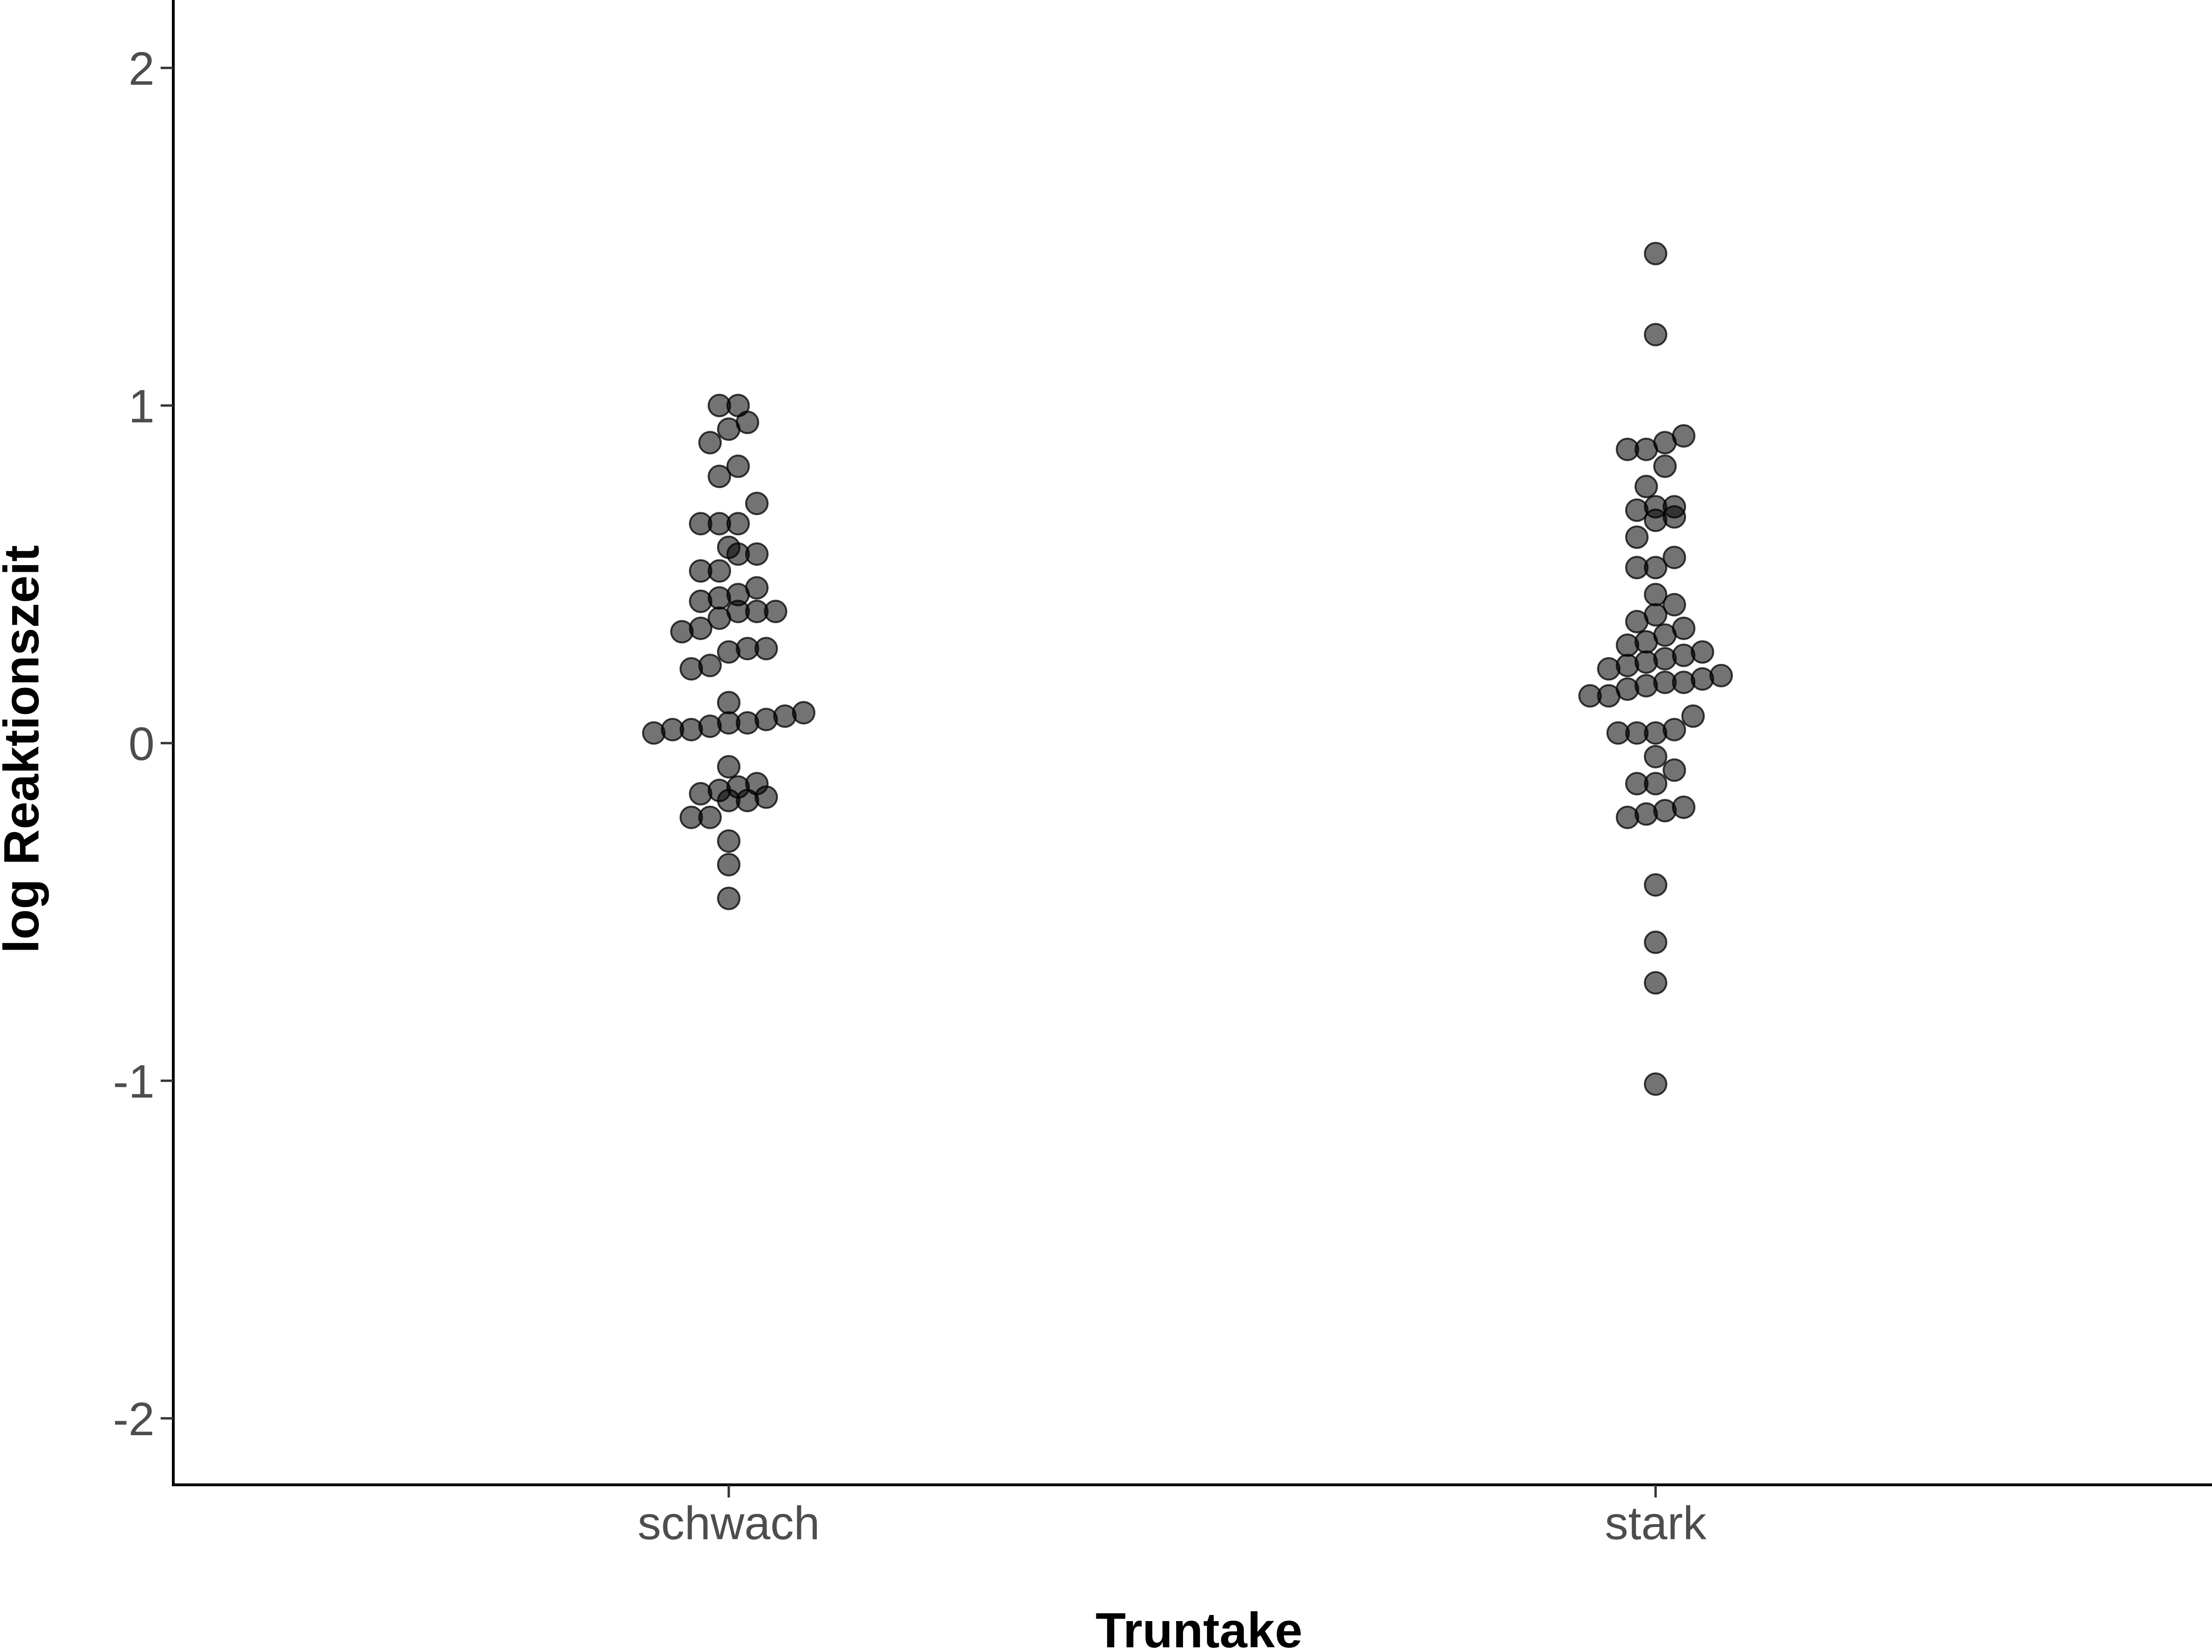 The image size is (2212, 1652). What do you see at coordinates (134, 1419) in the screenshot?
I see `y-tick-label: -2` at bounding box center [134, 1419].